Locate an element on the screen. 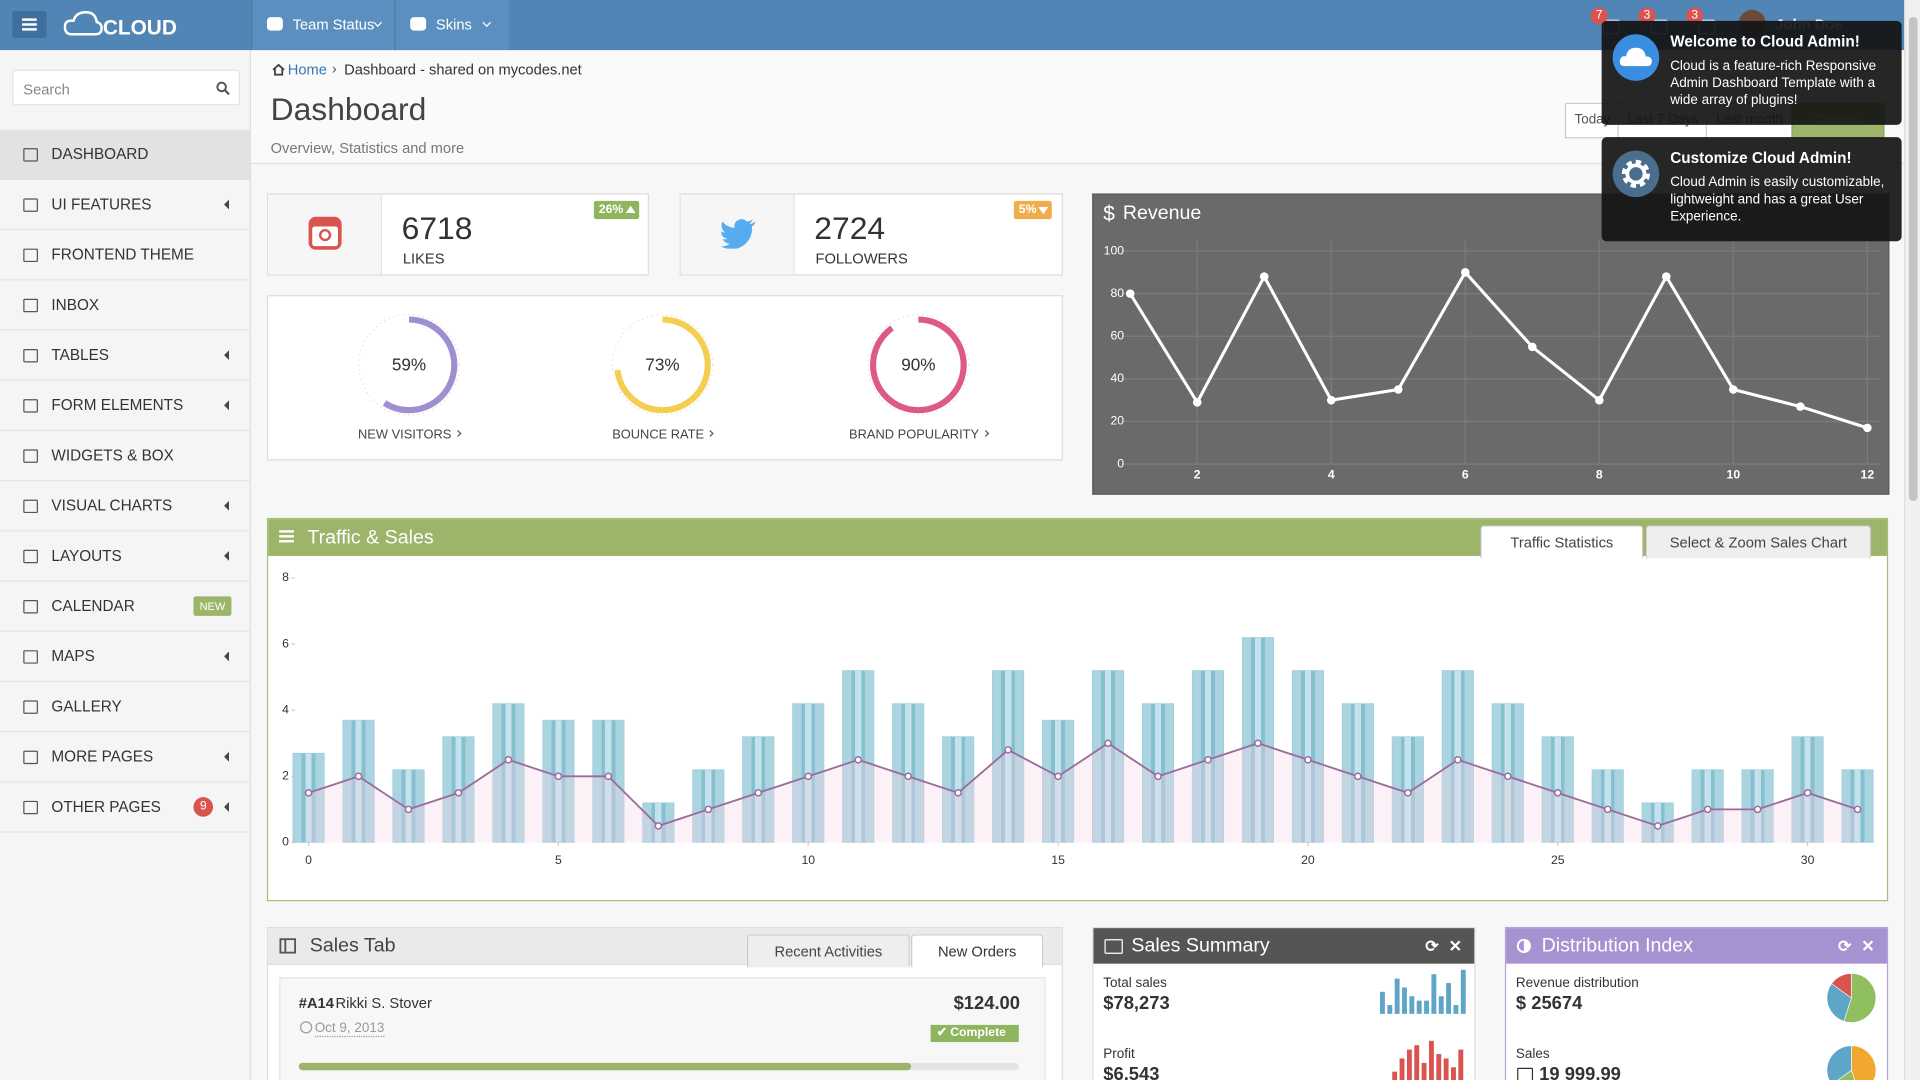 The image size is (1920, 1080). nav-item: TABLES is located at coordinates (125, 356).